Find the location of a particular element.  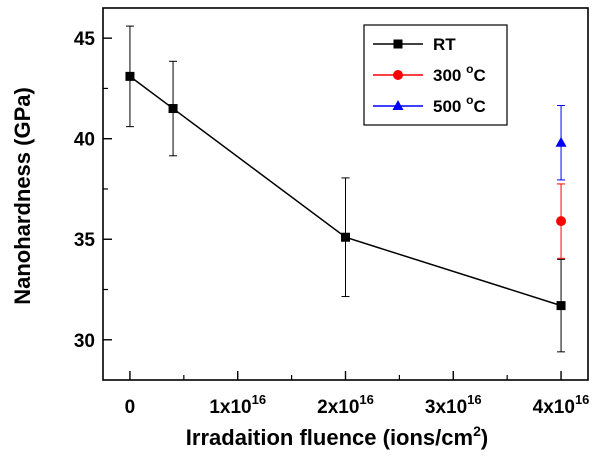

legend-entry: 500 oC is located at coordinates (429, 104).